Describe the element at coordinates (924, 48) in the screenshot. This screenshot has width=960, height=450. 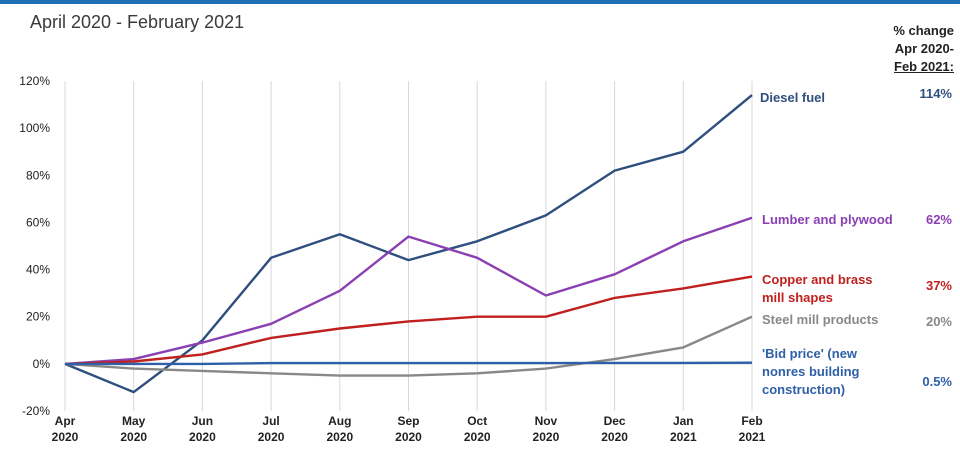
I see `percent-change-header-line-2: Apr 2020-` at that location.